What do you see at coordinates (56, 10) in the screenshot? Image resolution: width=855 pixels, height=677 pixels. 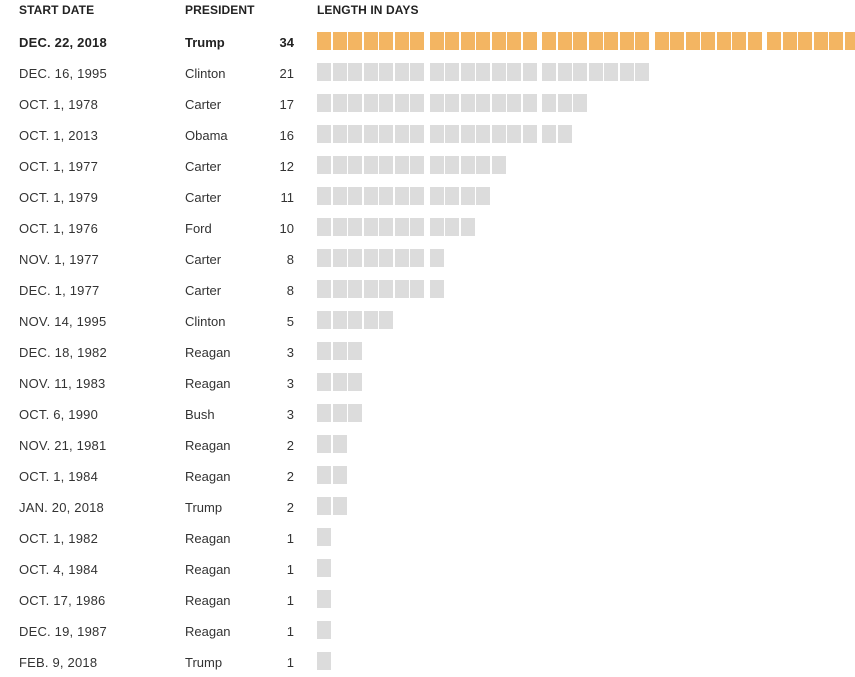 I see `header-start-date: START DATE` at bounding box center [56, 10].